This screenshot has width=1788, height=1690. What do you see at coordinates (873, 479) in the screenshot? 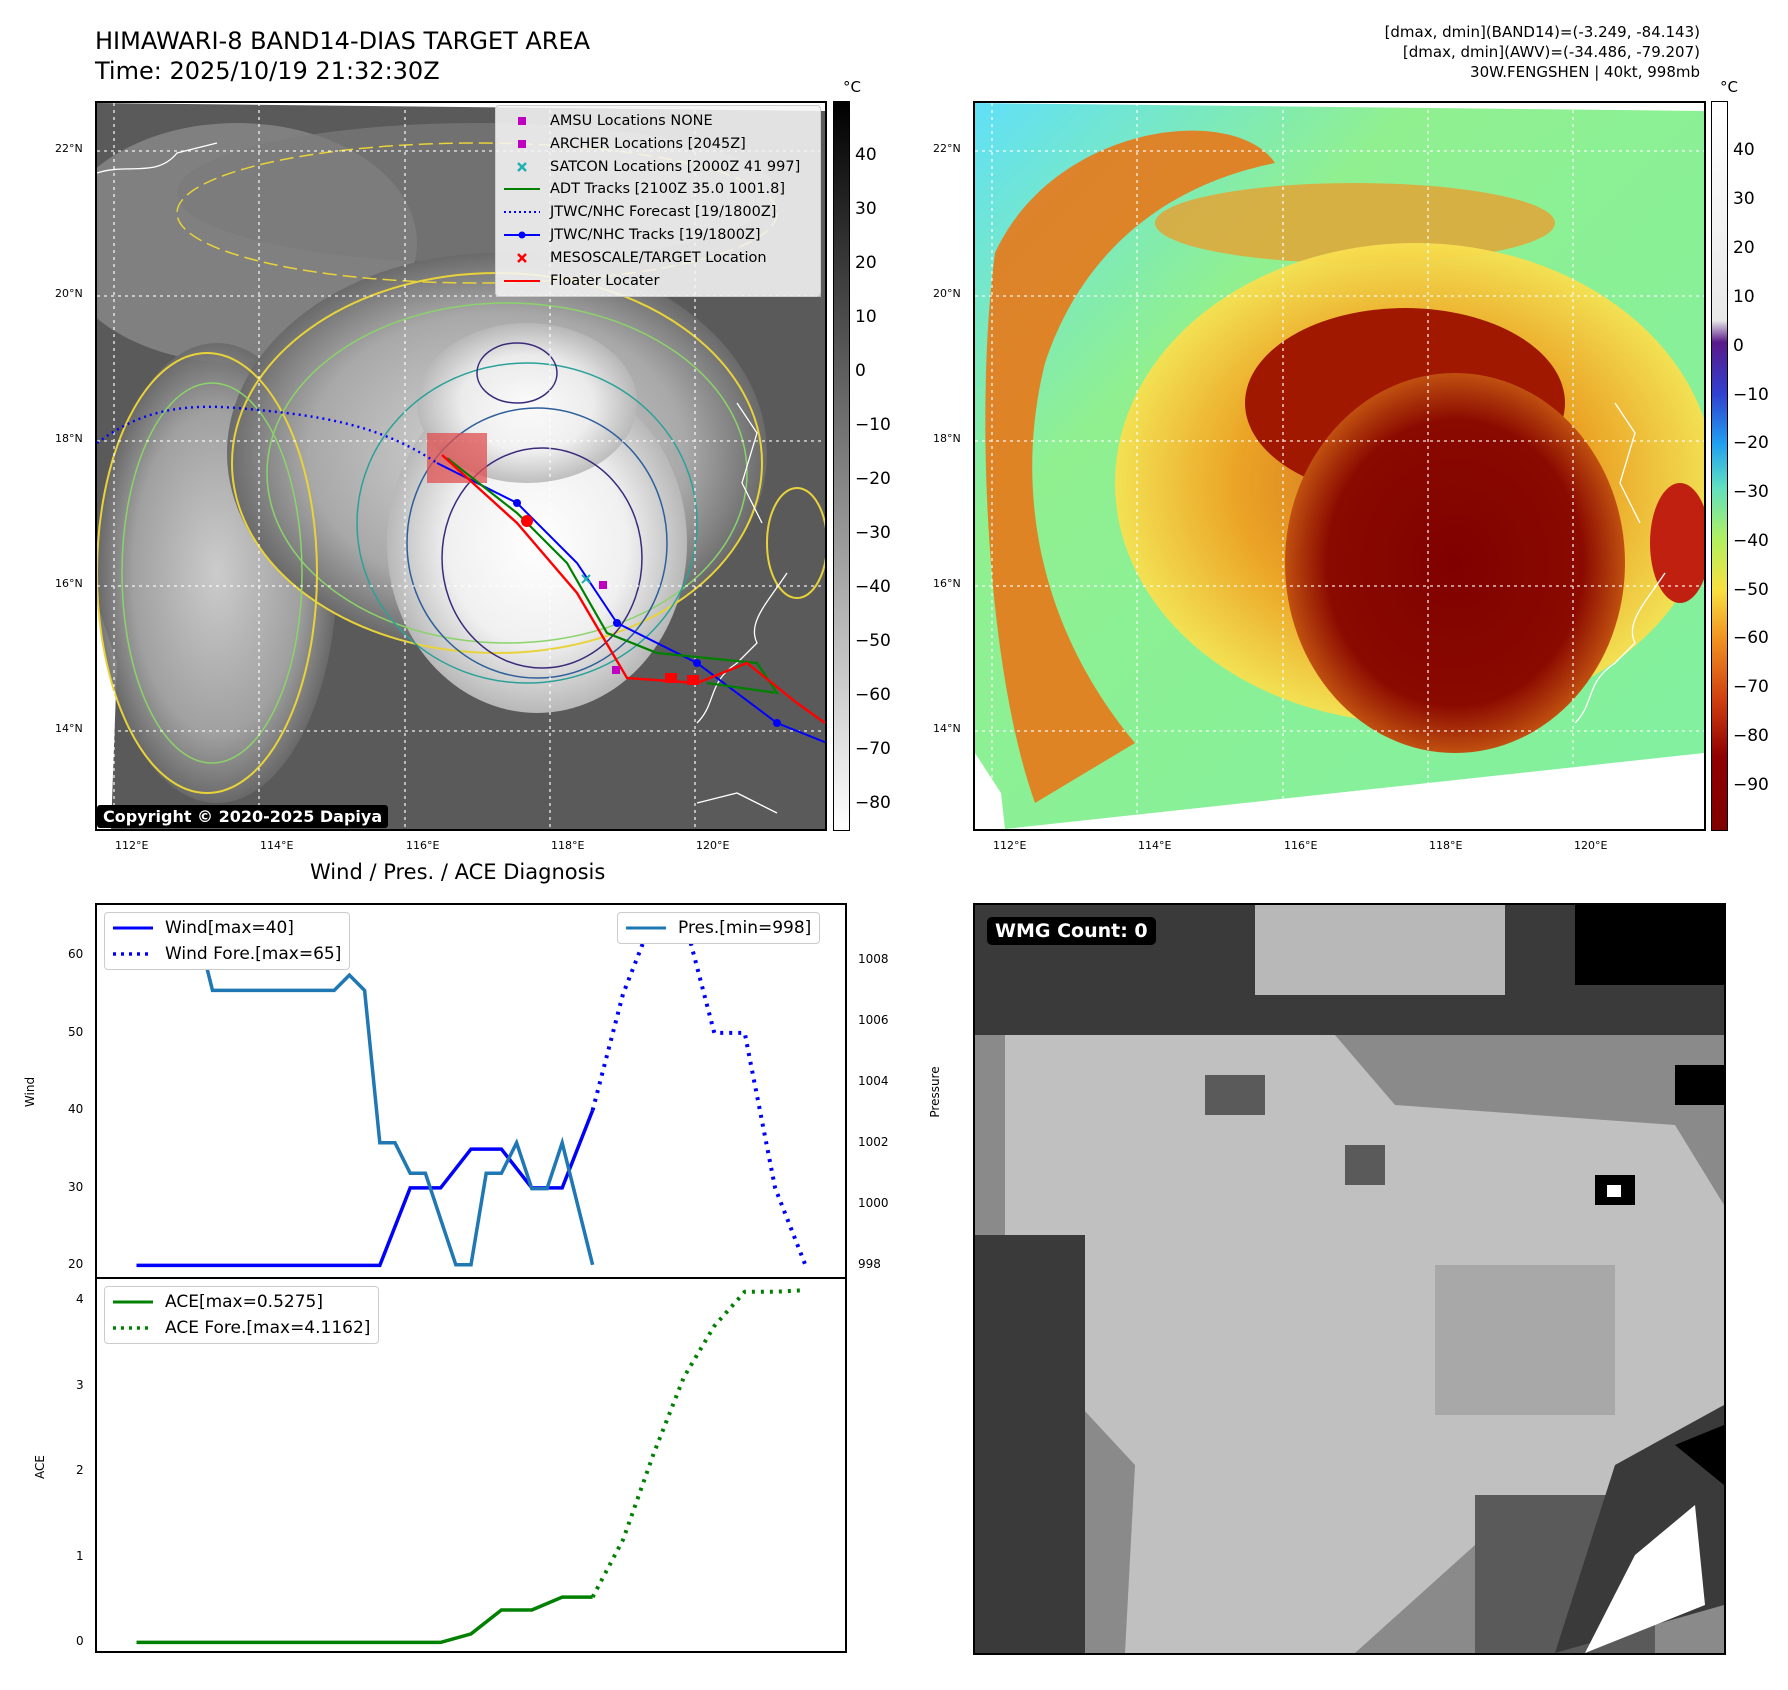
I see `band14-colorbar-tick: −20` at bounding box center [873, 479].